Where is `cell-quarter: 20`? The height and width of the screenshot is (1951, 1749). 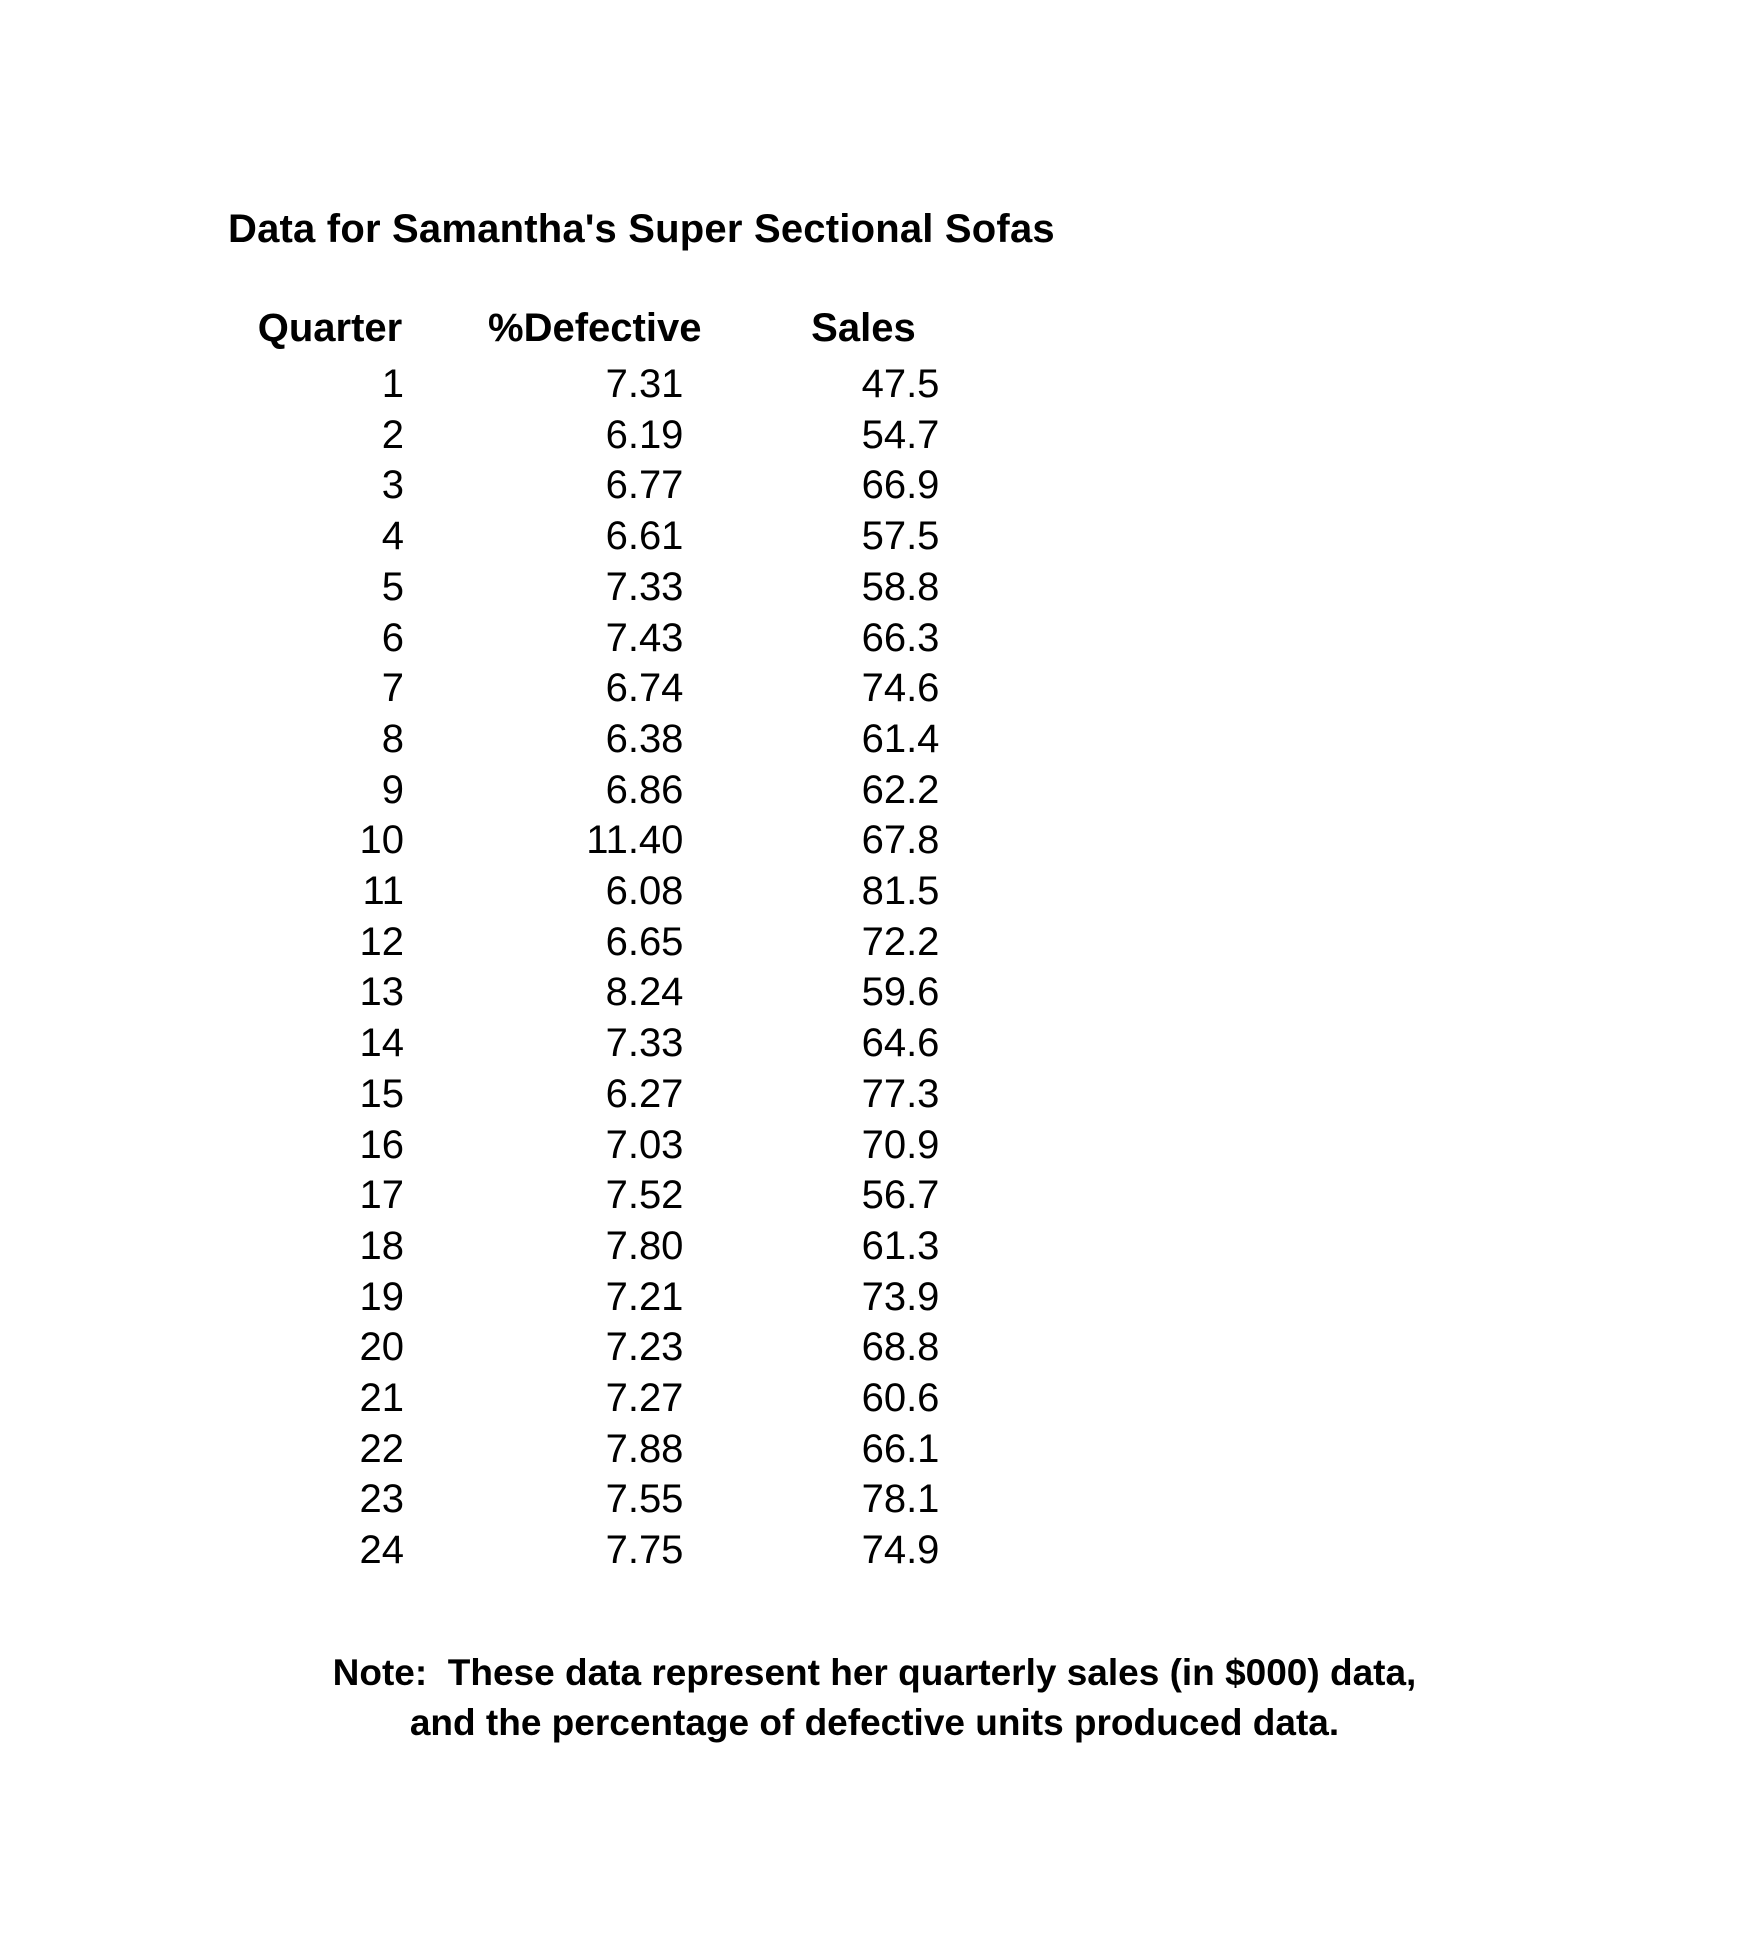 cell-quarter: 20 is located at coordinates (382, 1347).